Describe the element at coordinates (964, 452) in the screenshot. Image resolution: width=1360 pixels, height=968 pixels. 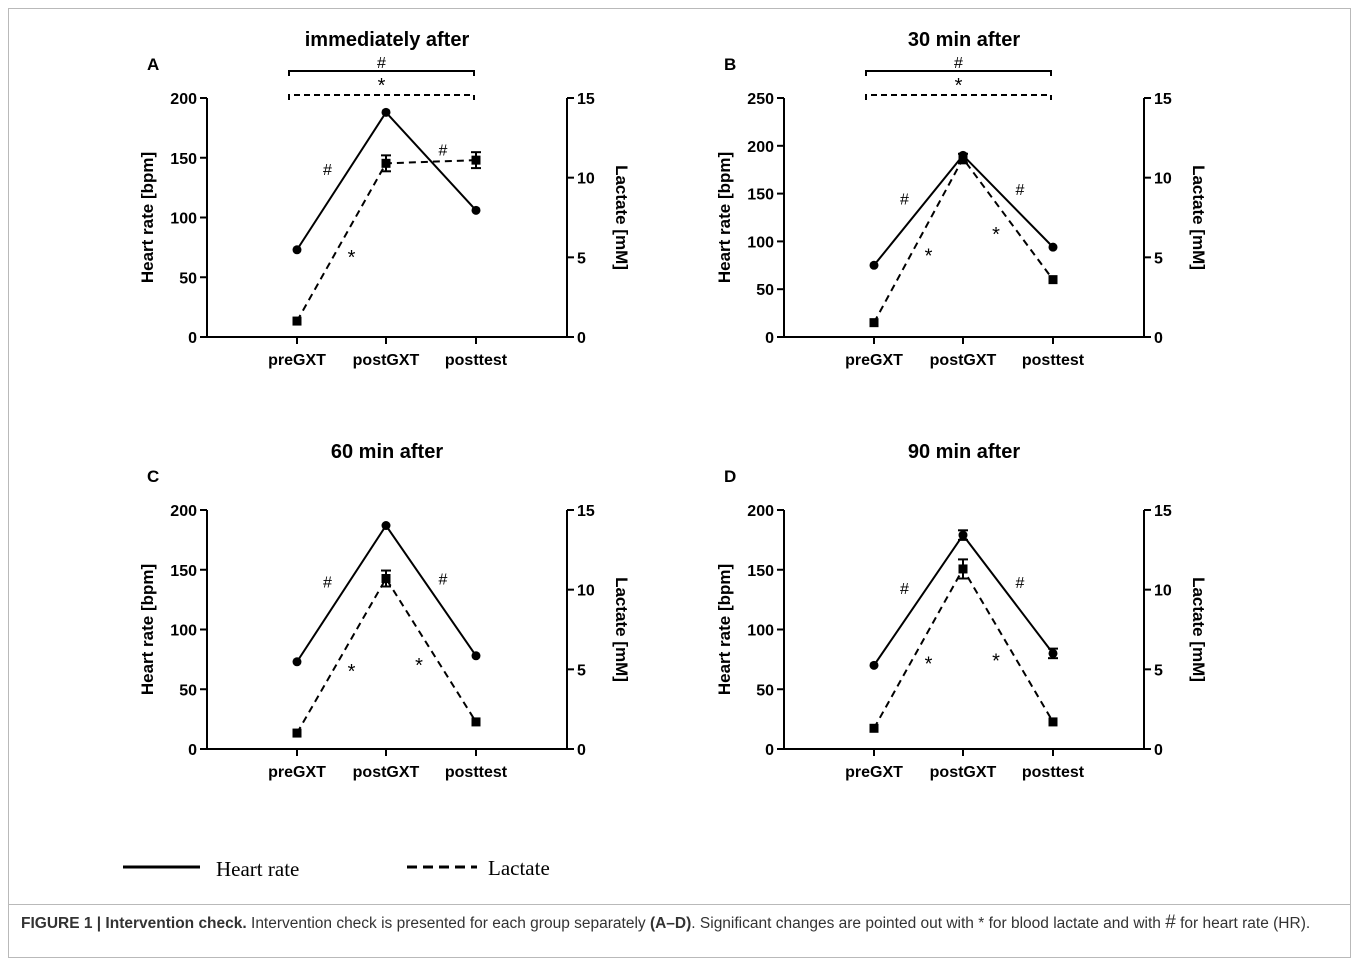
I see `panel-title: 90 min after` at that location.